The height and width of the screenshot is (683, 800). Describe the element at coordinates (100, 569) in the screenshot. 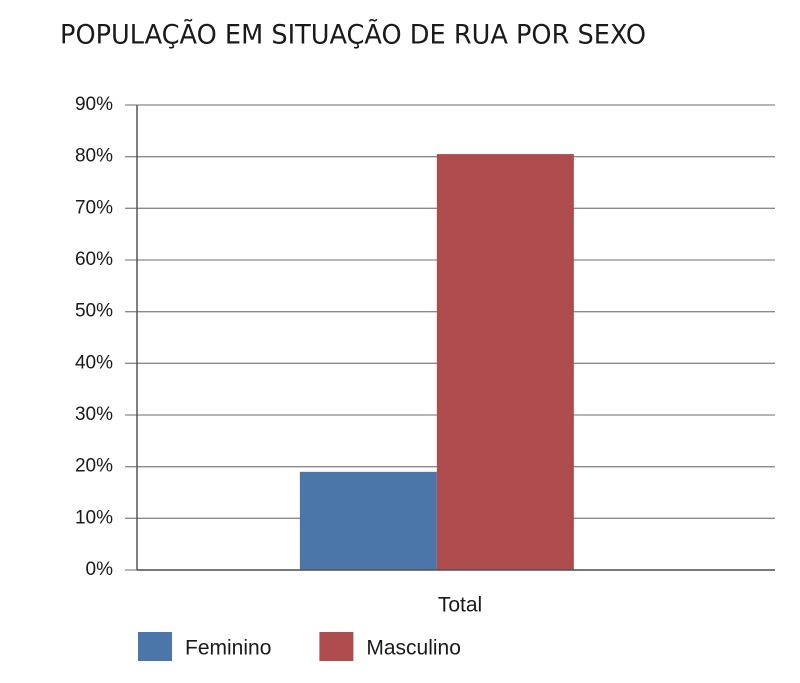

I see `y-tick-label: 0%` at that location.